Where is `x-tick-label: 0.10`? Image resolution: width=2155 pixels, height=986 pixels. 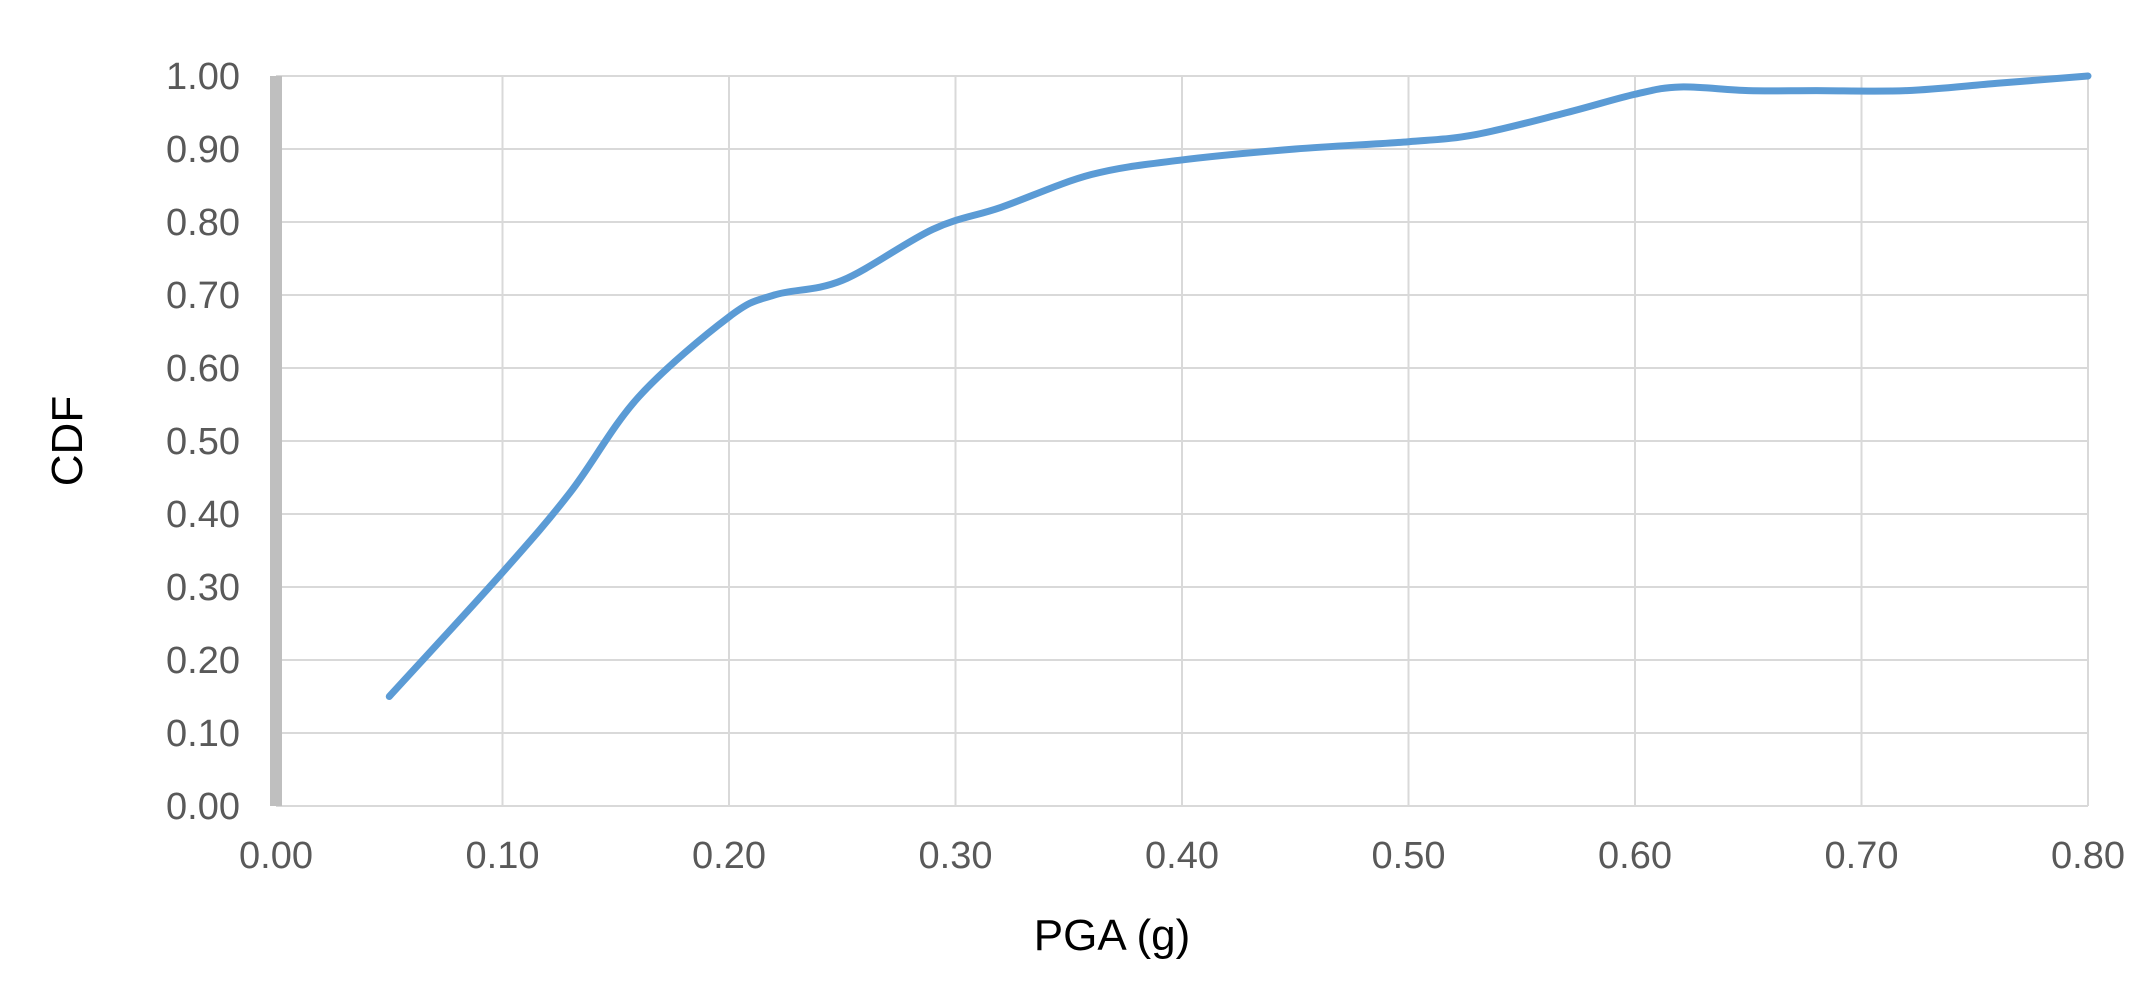
x-tick-label: 0.10 is located at coordinates (503, 856).